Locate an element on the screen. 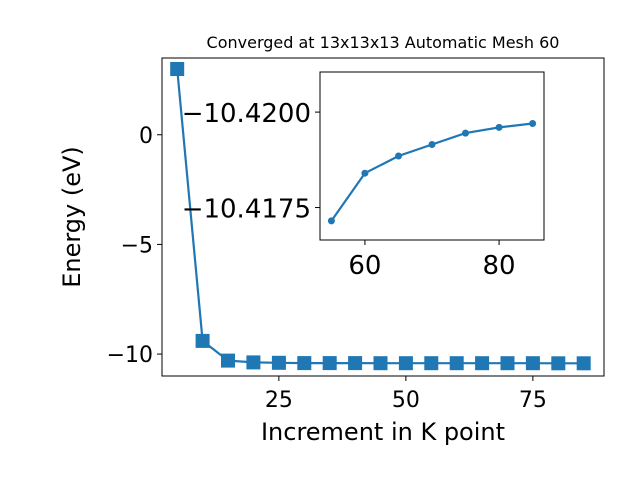 This screenshot has height=480, width=640. chart-title: Converged at 13x13x13 Automatic Mesh 60 is located at coordinates (383, 42).